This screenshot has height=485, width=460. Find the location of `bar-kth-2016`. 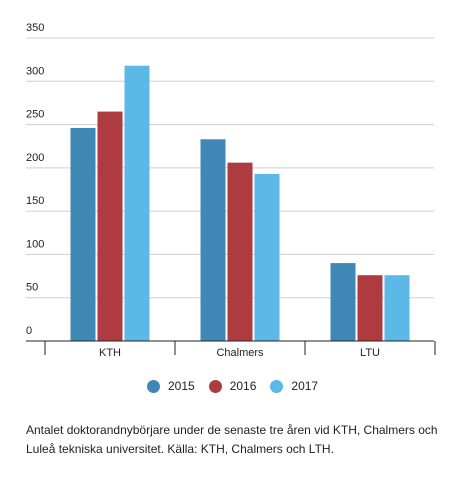

bar-kth-2016 is located at coordinates (110, 226).